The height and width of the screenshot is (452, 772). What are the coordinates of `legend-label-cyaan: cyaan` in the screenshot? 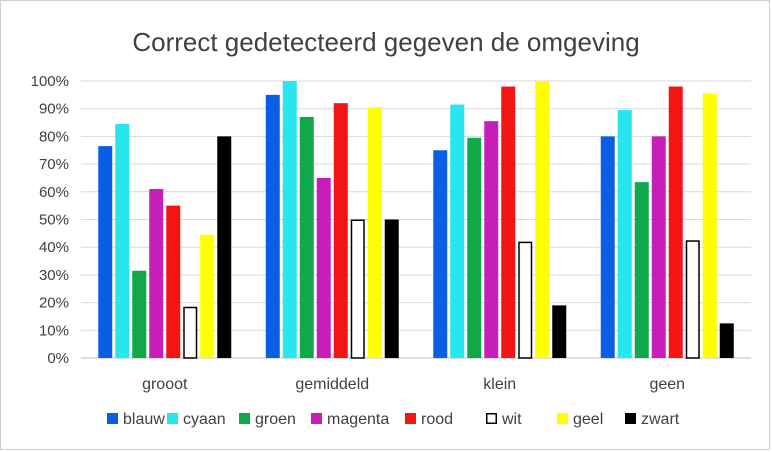 It's located at (204, 419).